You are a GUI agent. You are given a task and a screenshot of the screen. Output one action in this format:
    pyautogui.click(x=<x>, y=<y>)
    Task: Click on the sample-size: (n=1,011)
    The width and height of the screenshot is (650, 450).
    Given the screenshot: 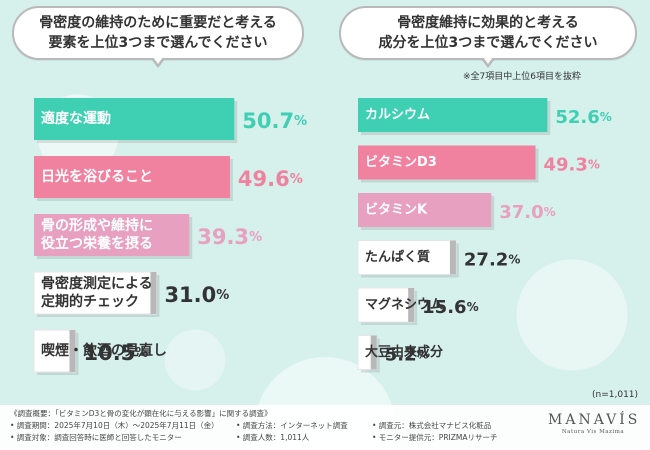 What is the action you would take?
    pyautogui.click(x=615, y=395)
    